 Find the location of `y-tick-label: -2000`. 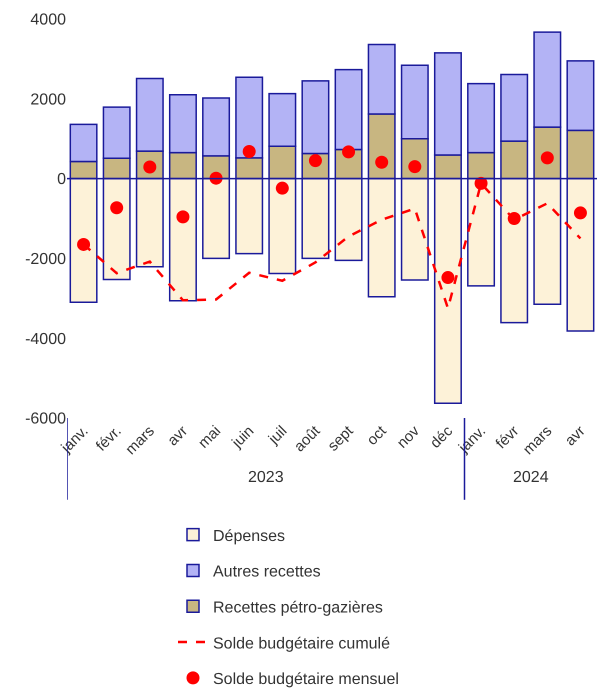

y-tick-label: -2000 is located at coordinates (45, 259).